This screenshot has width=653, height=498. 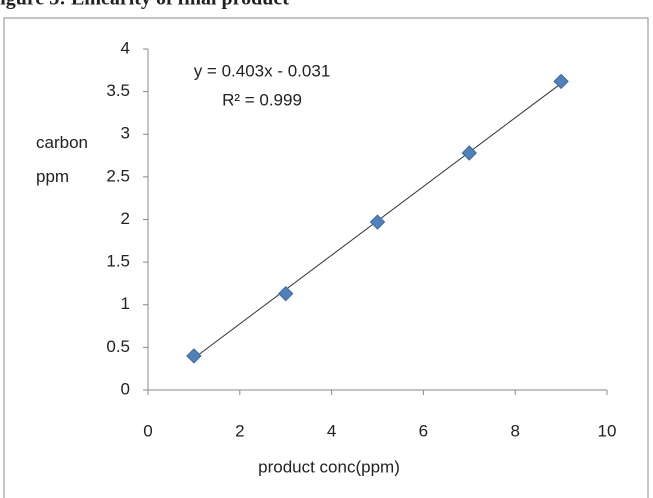 I want to click on y-tick-label: 3.5, so click(x=118, y=90).